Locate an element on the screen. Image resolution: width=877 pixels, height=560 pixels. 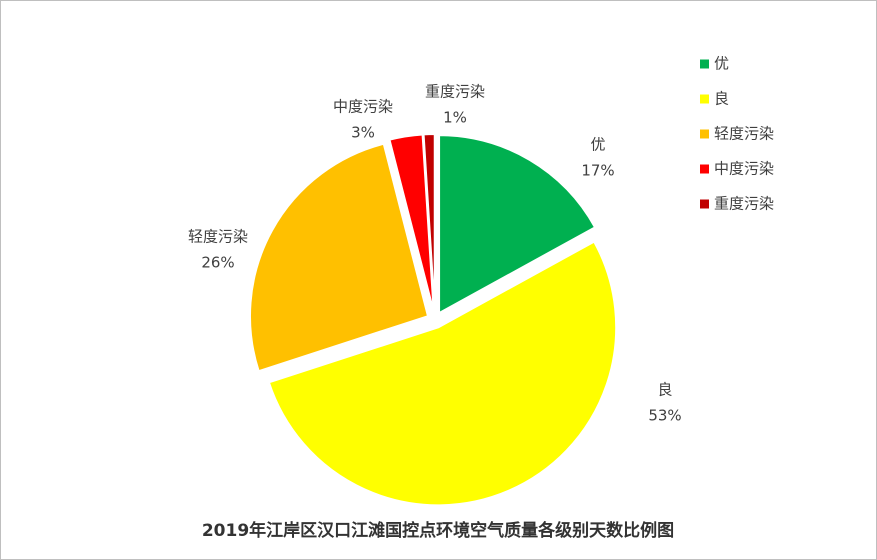
legend-label: 重度污染 is located at coordinates (744, 204).